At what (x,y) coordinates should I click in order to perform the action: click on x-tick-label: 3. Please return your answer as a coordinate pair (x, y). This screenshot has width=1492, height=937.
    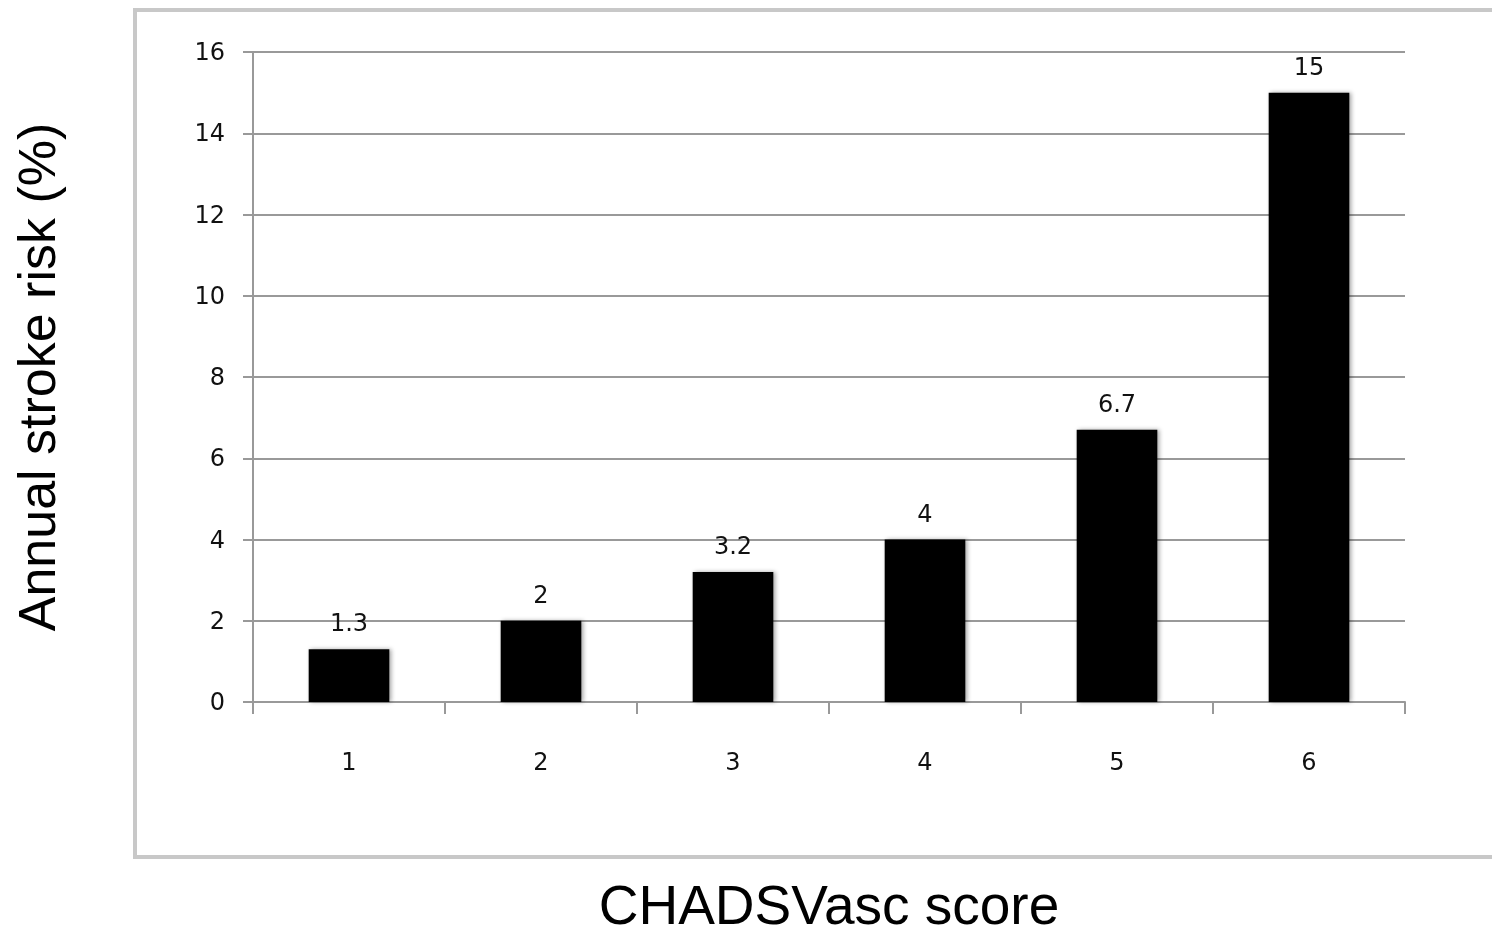
    Looking at the image, I should click on (733, 762).